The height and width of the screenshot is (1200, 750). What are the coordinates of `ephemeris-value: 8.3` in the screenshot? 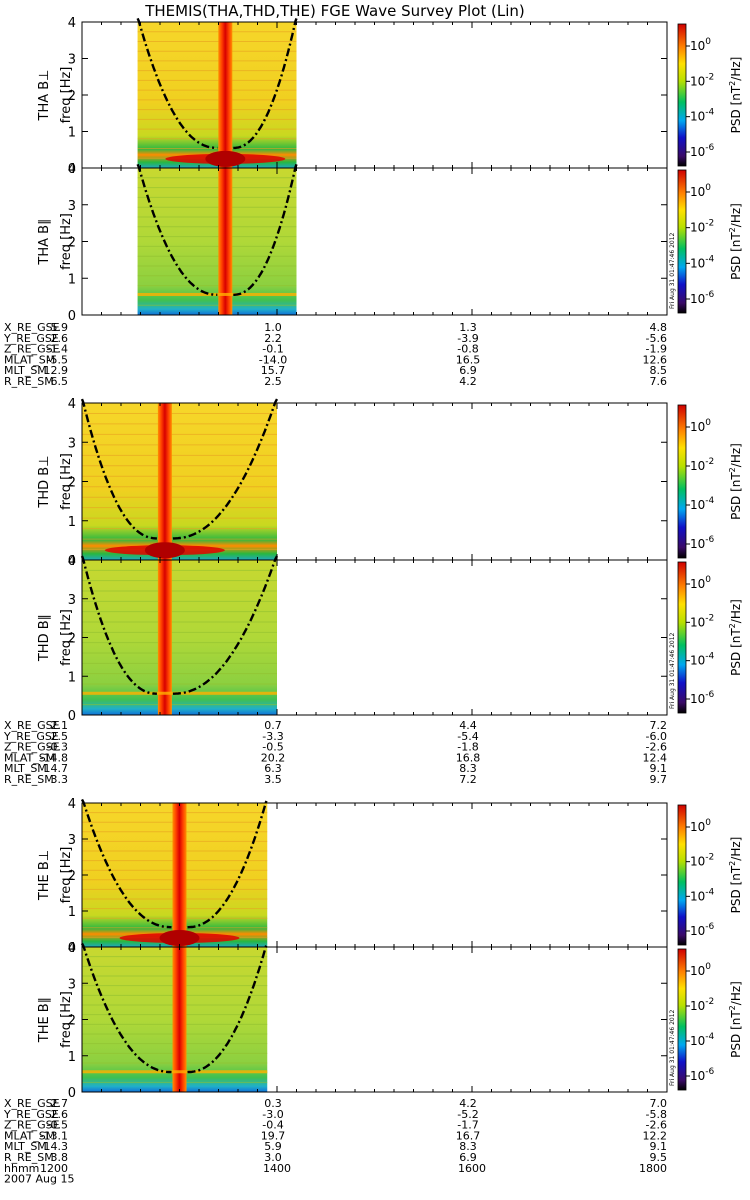 It's located at (468, 768).